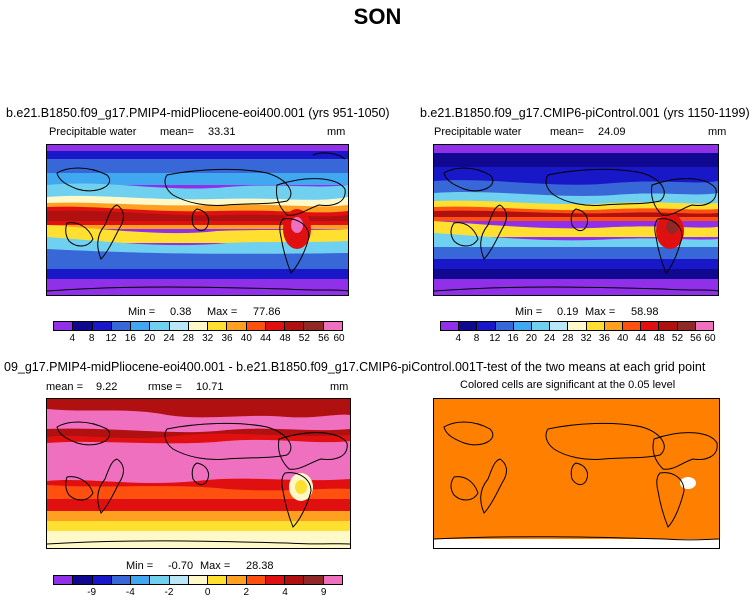 The height and width of the screenshot is (600, 755). Describe the element at coordinates (339, 387) in the screenshot. I see `units-label-difference: mm` at that location.